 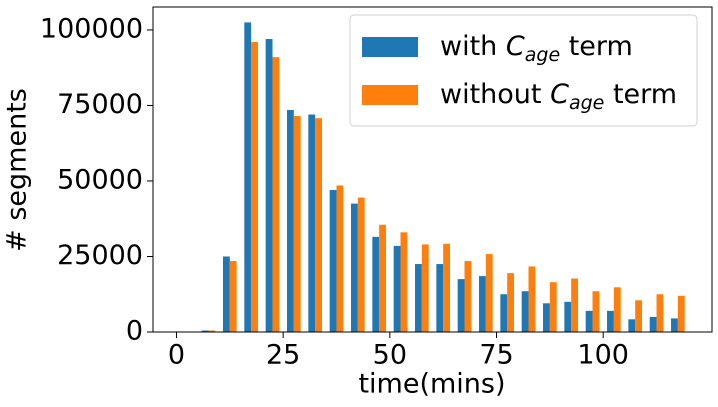 What do you see at coordinates (100, 104) in the screenshot?
I see `y-tick-label: 75000` at bounding box center [100, 104].